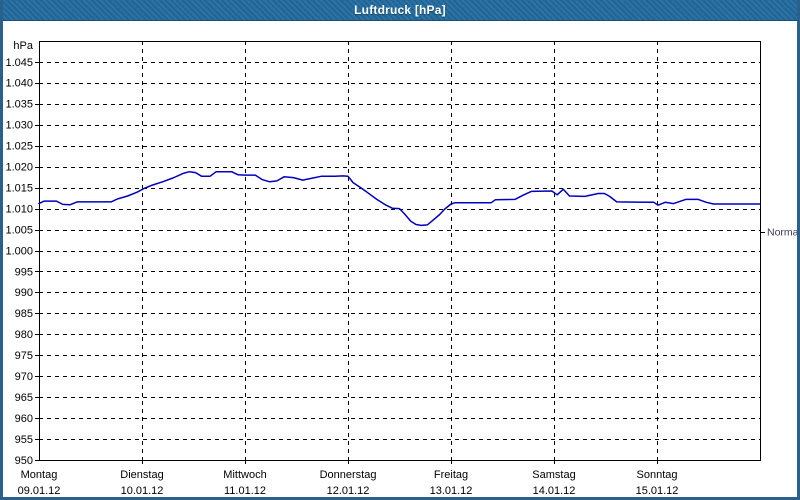  Describe the element at coordinates (451, 475) in the screenshot. I see `day-name-label: Freitag` at that location.